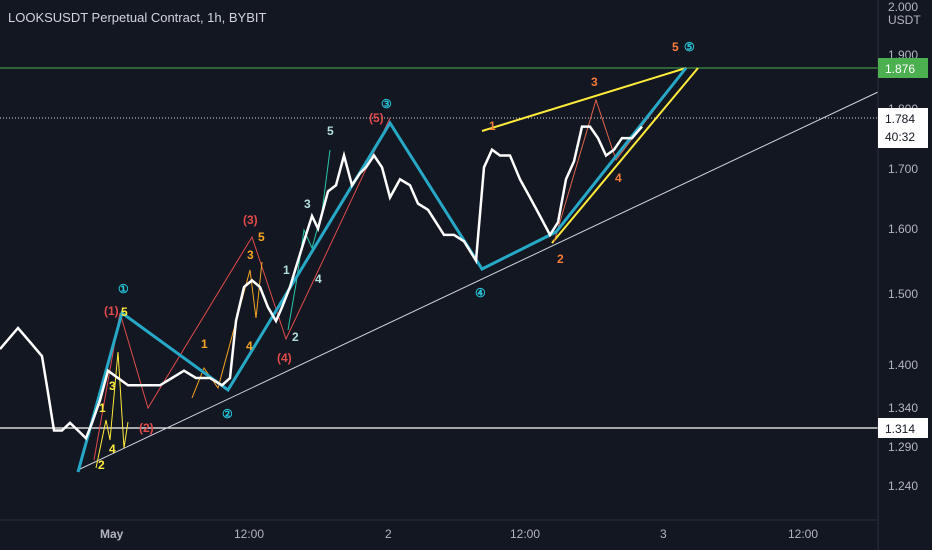 The width and height of the screenshot is (932, 550). What do you see at coordinates (388, 534) in the screenshot?
I see `time-label-2: 2` at bounding box center [388, 534].